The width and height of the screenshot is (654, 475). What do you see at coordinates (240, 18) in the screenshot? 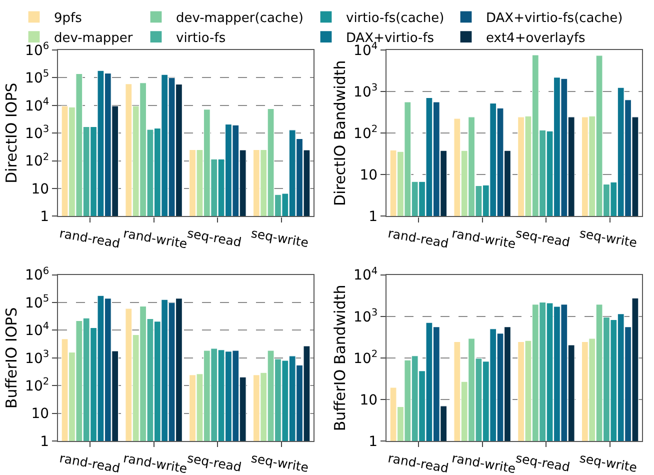
I see `legend-label: dev-mapper(cache)` at bounding box center [240, 18].